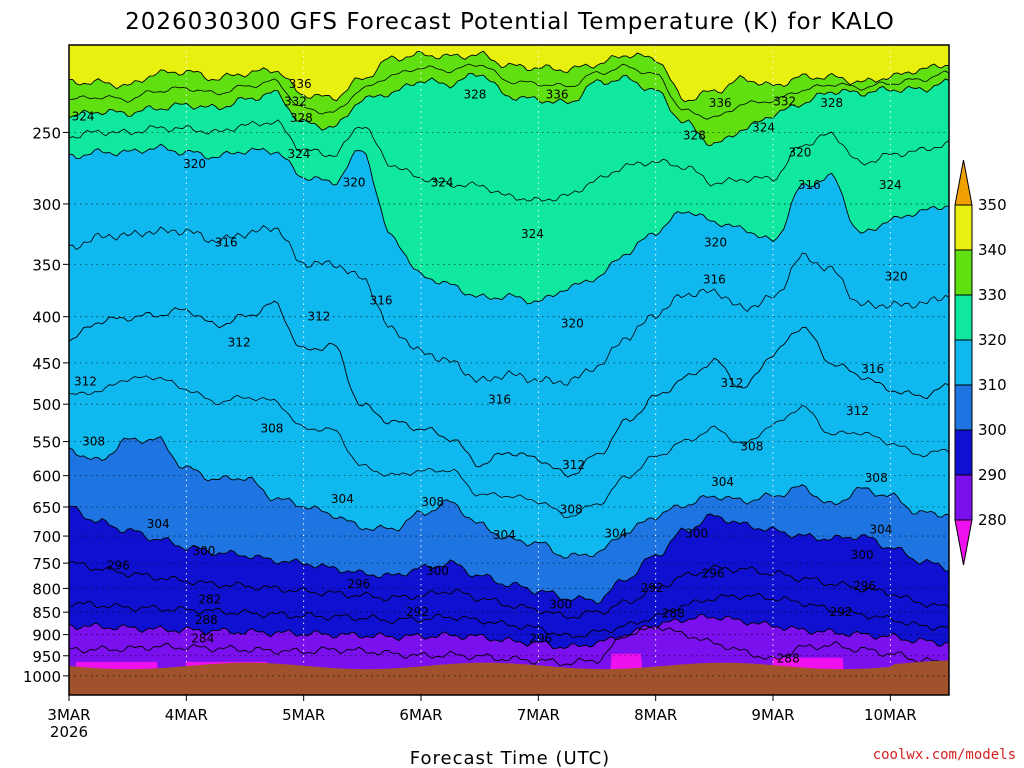  Describe the element at coordinates (963, 182) in the screenshot. I see `colorbar-top-arrow` at that location.